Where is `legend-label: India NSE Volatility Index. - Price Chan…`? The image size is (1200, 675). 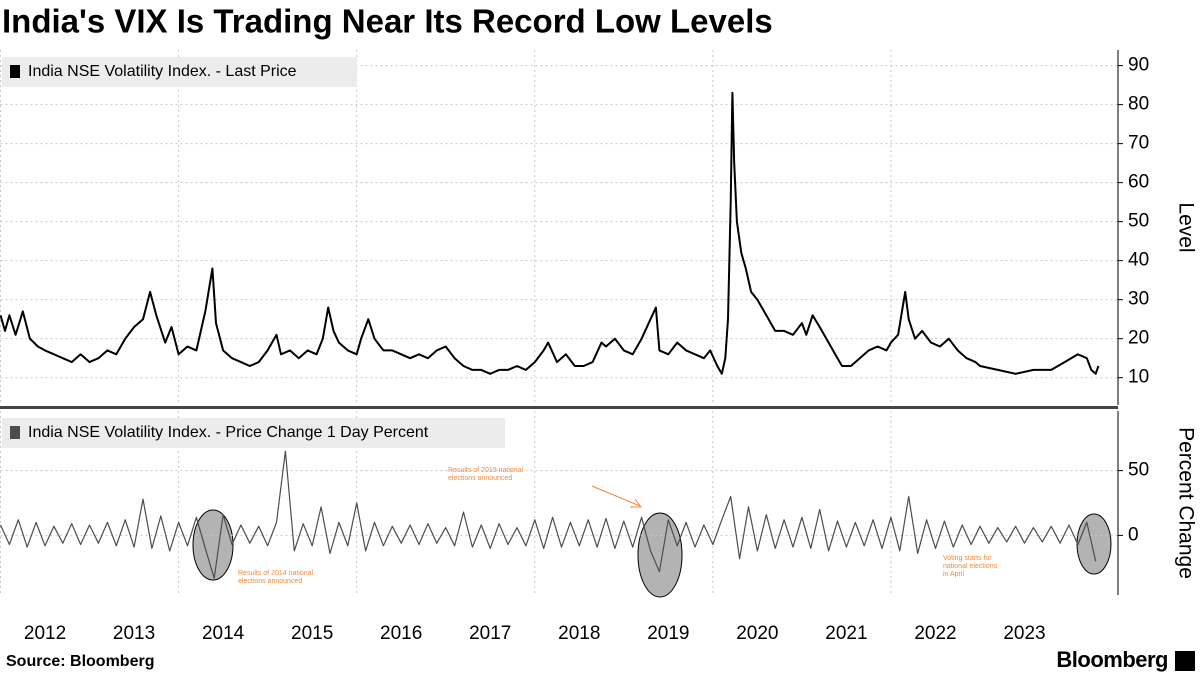
legend-label: India NSE Volatility Index. - Price Chan… is located at coordinates (228, 432).